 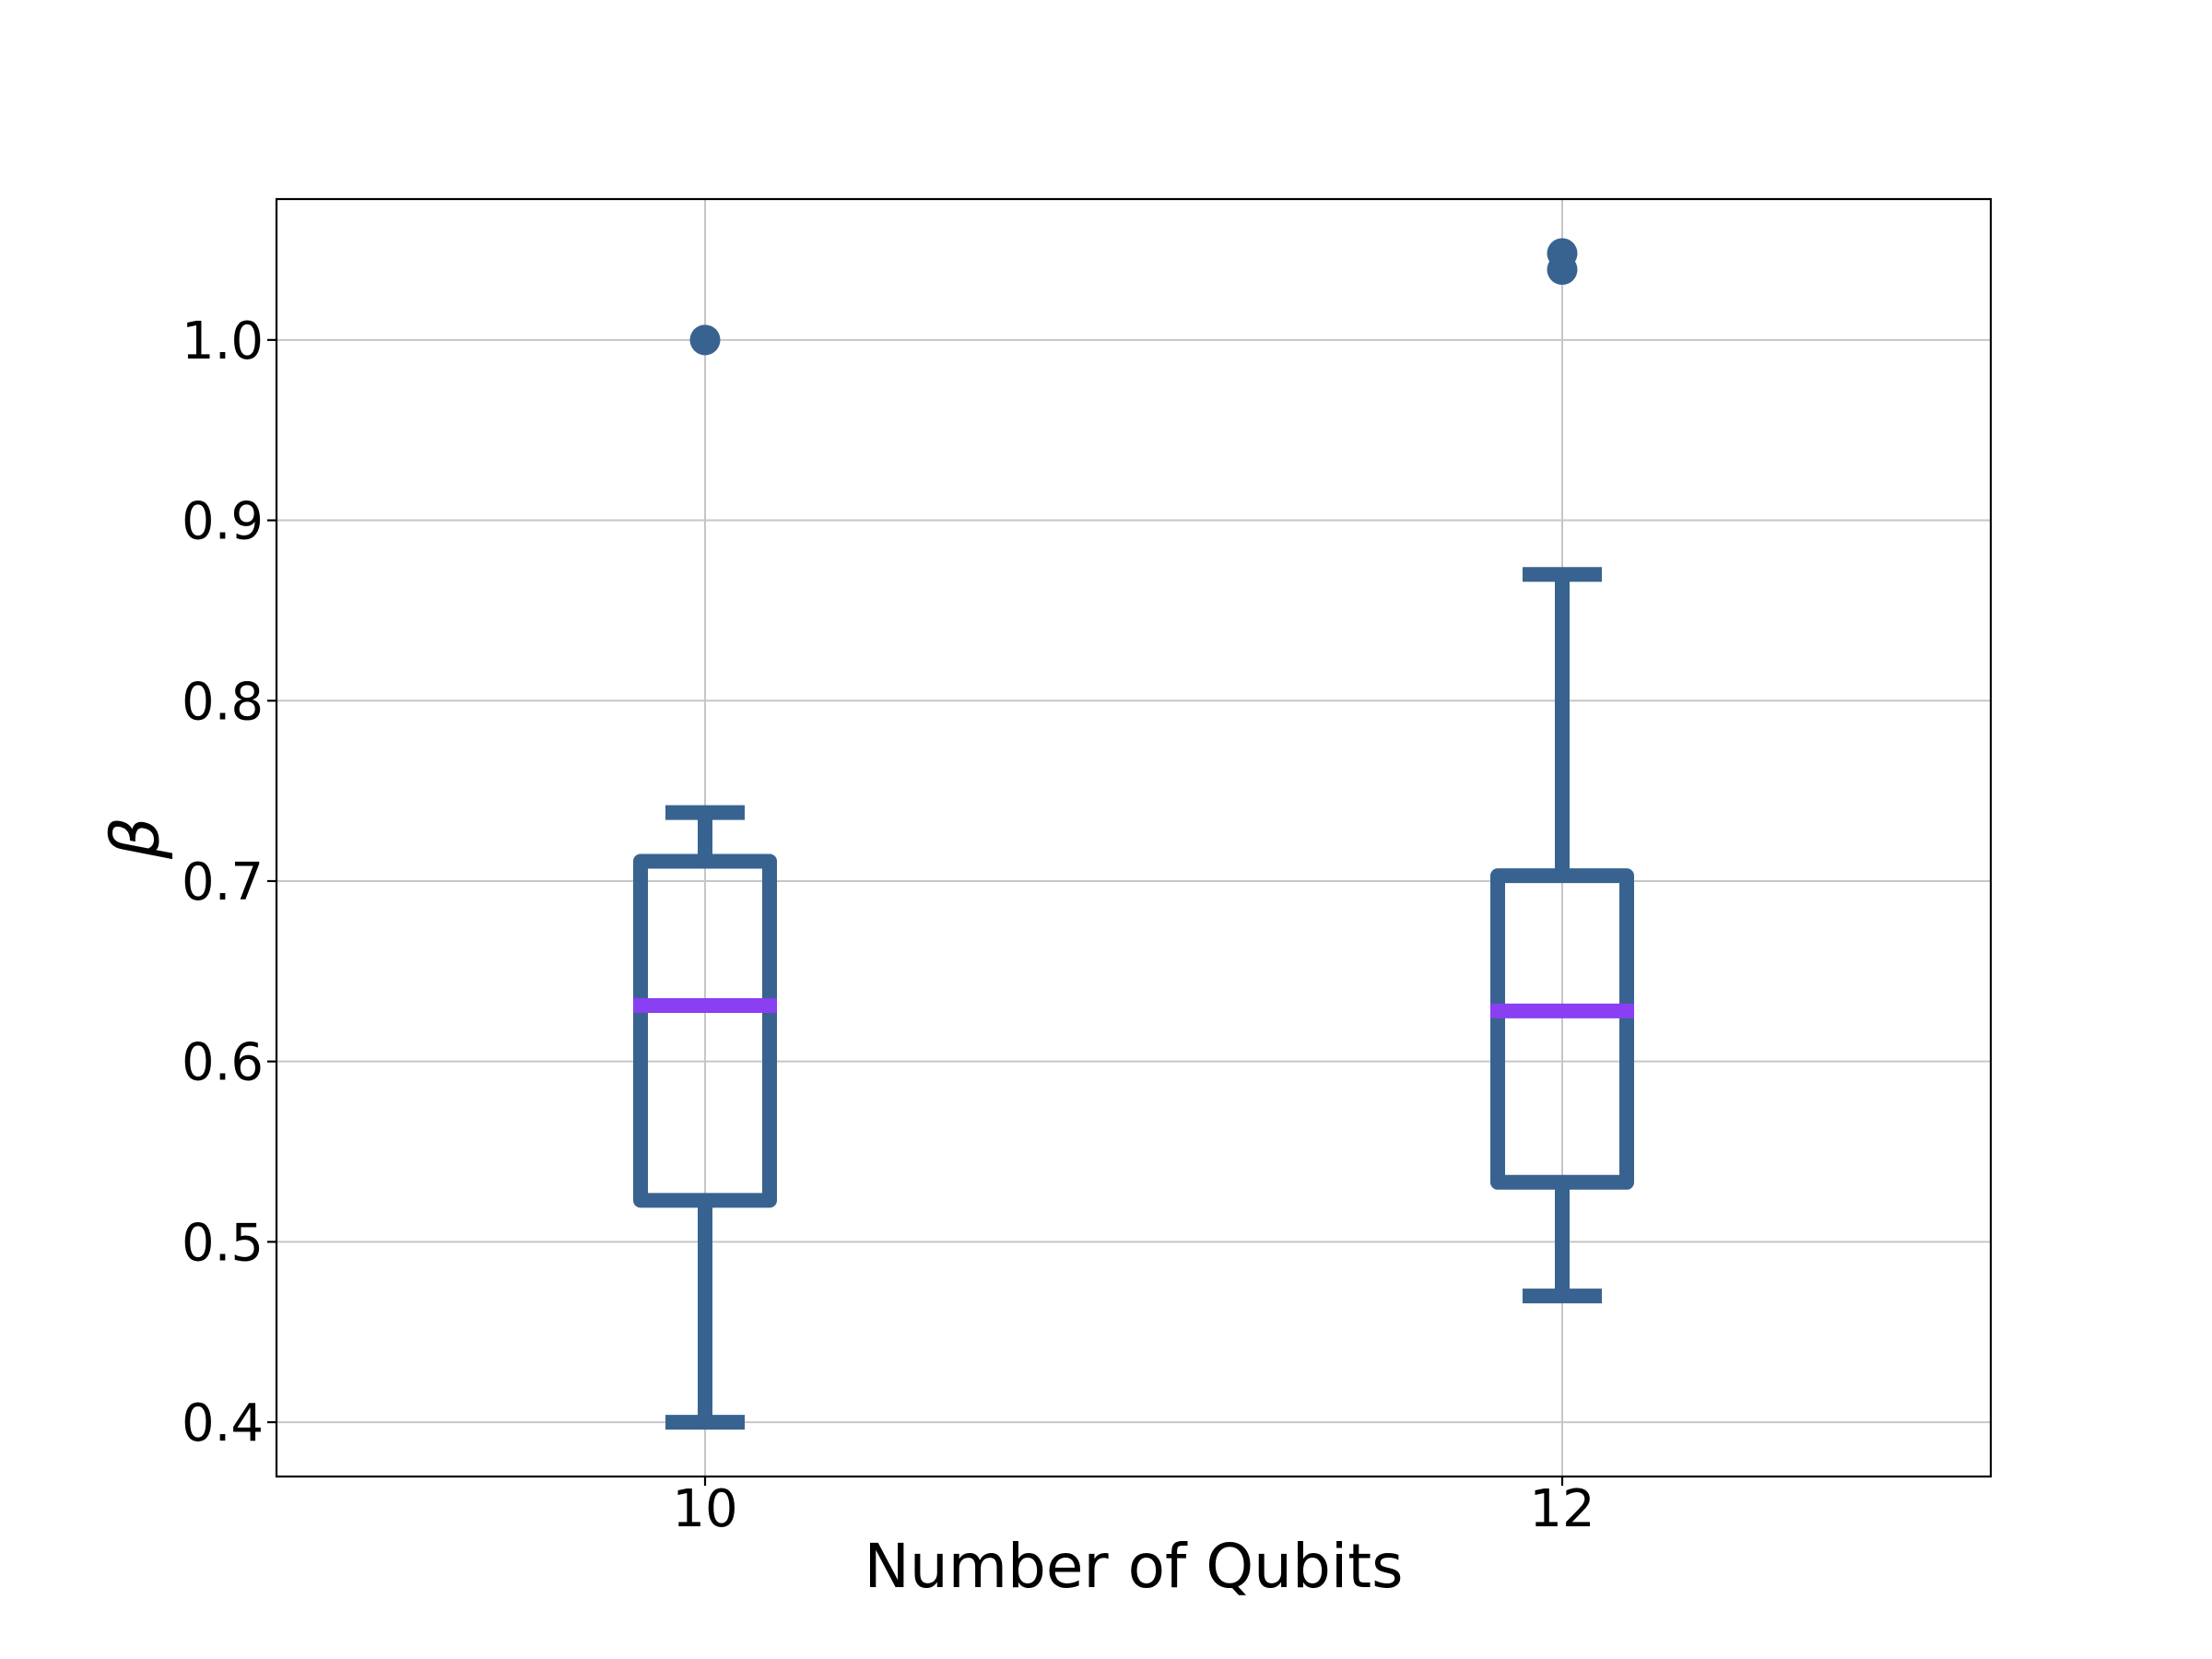 I want to click on y-tick-label: 0.9, so click(x=223, y=522).